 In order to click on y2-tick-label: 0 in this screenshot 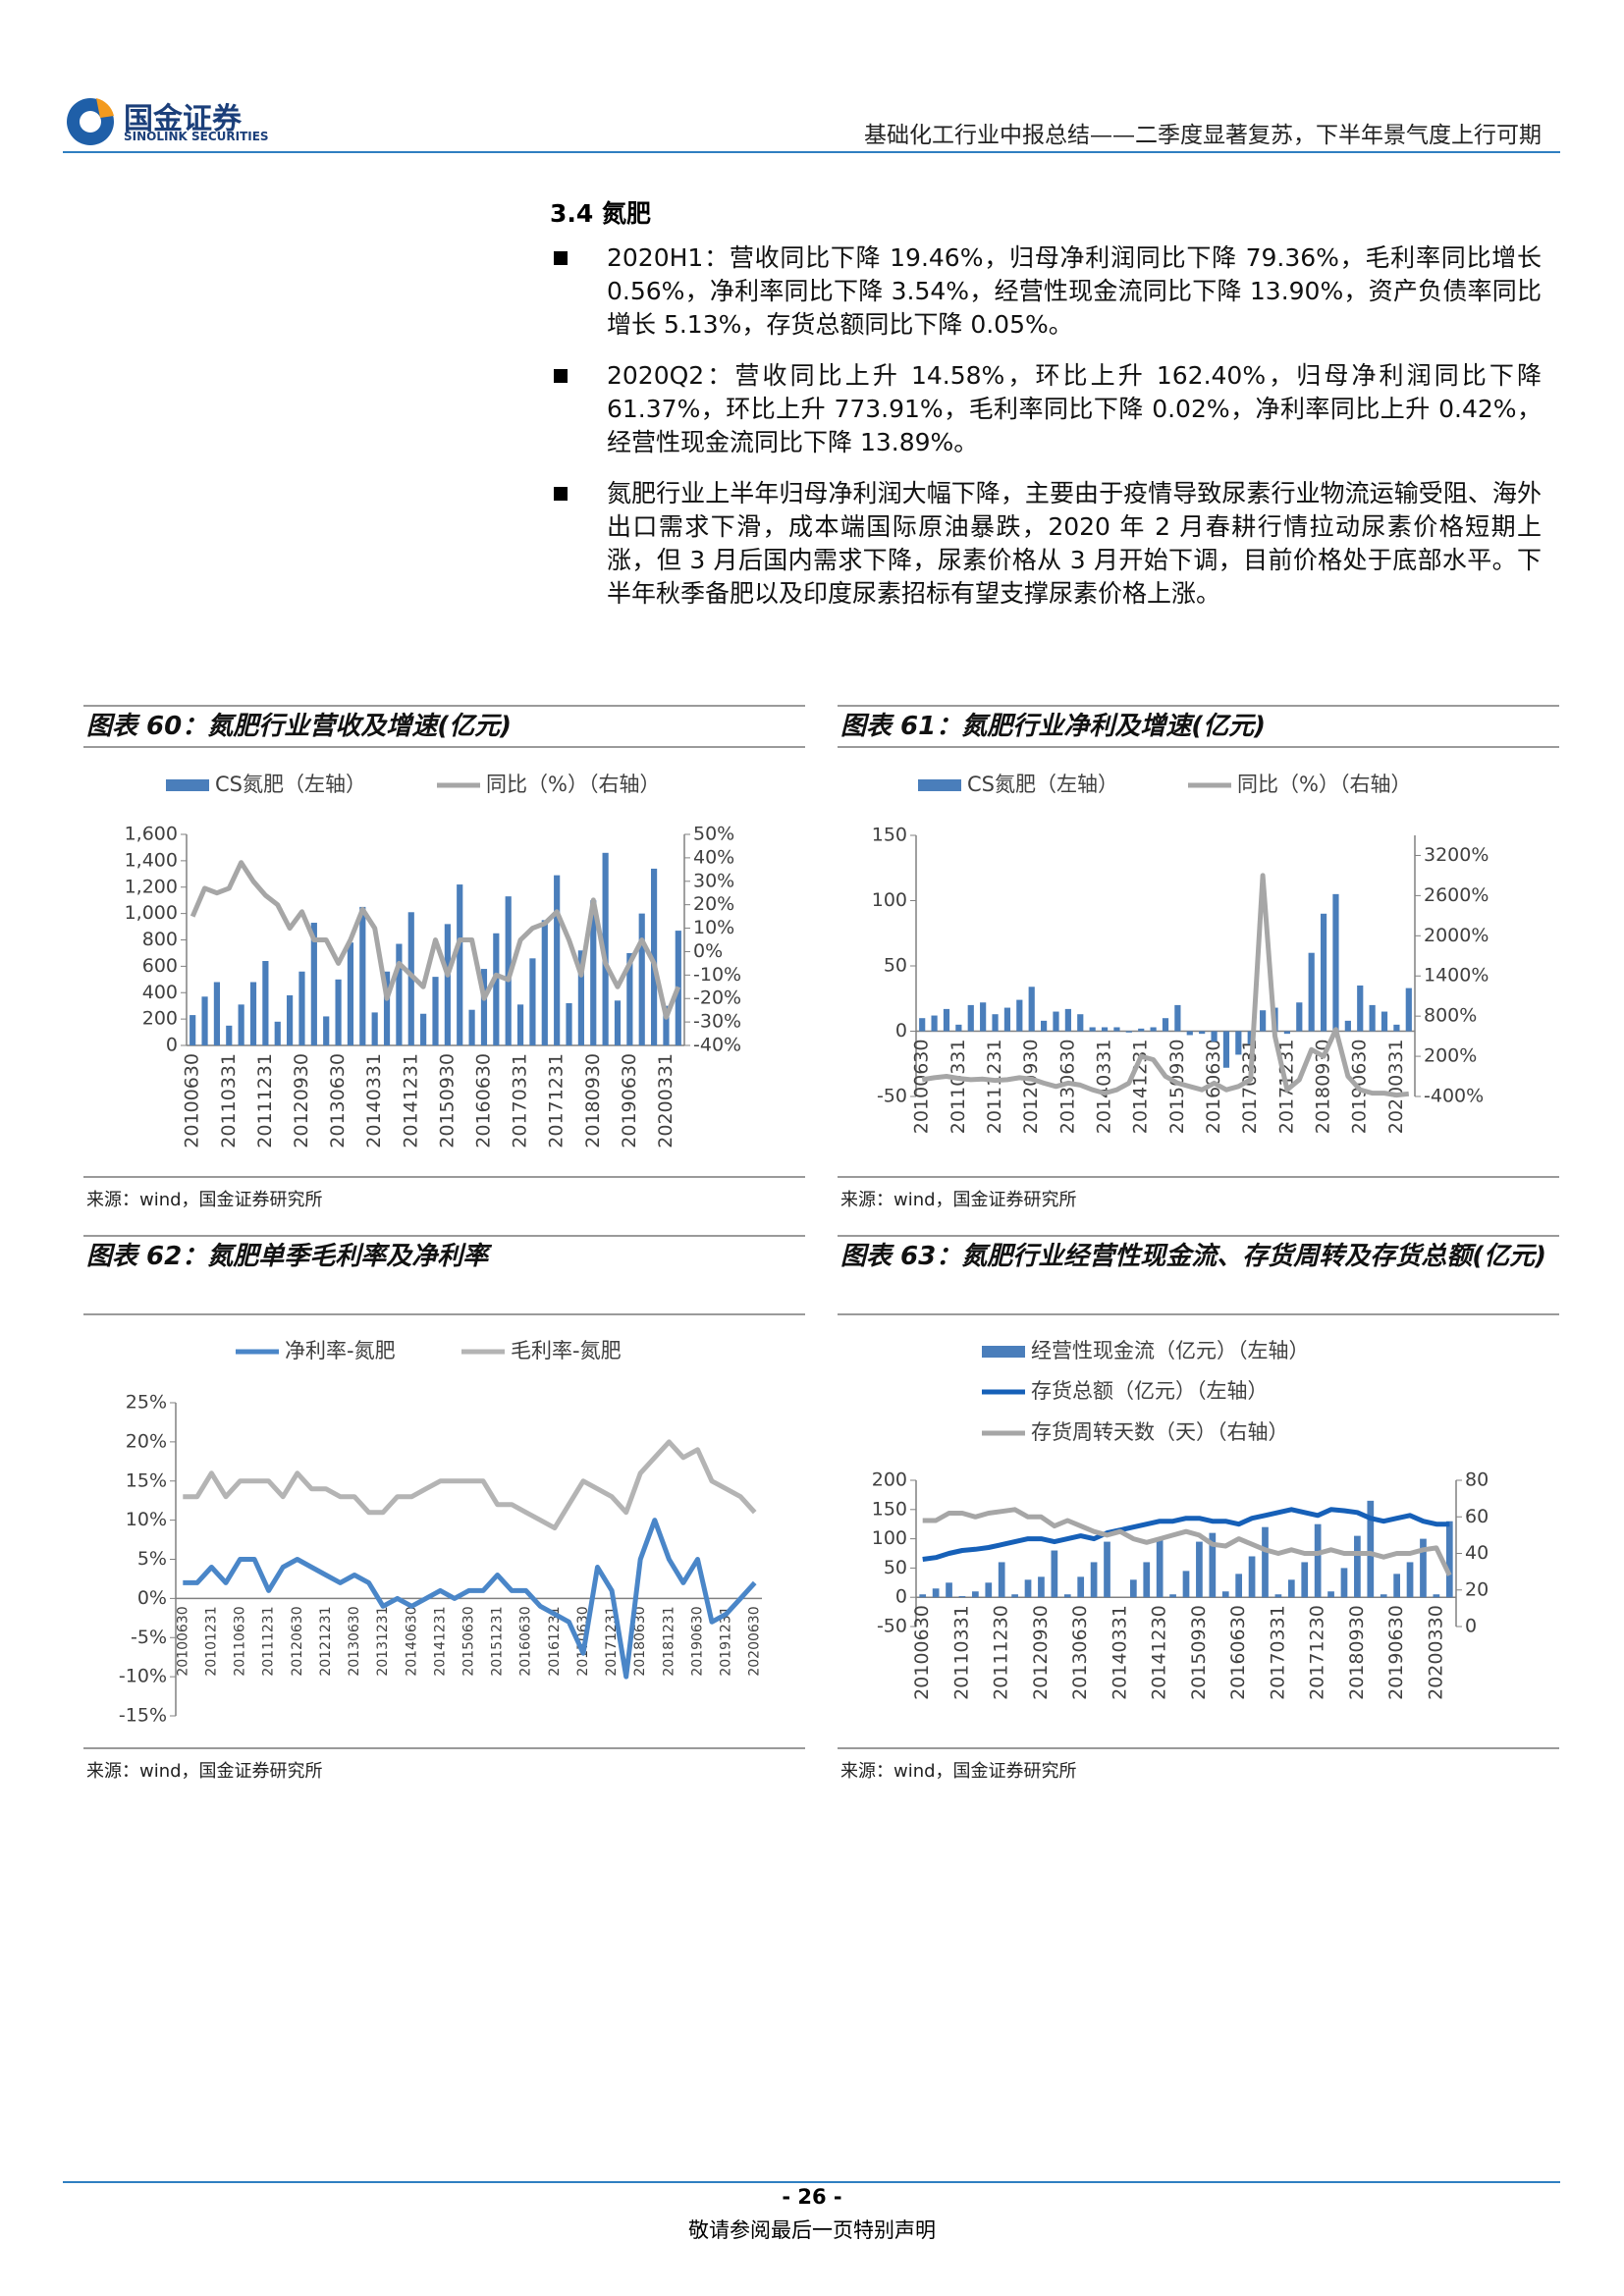, I will do `click(1471, 1626)`.